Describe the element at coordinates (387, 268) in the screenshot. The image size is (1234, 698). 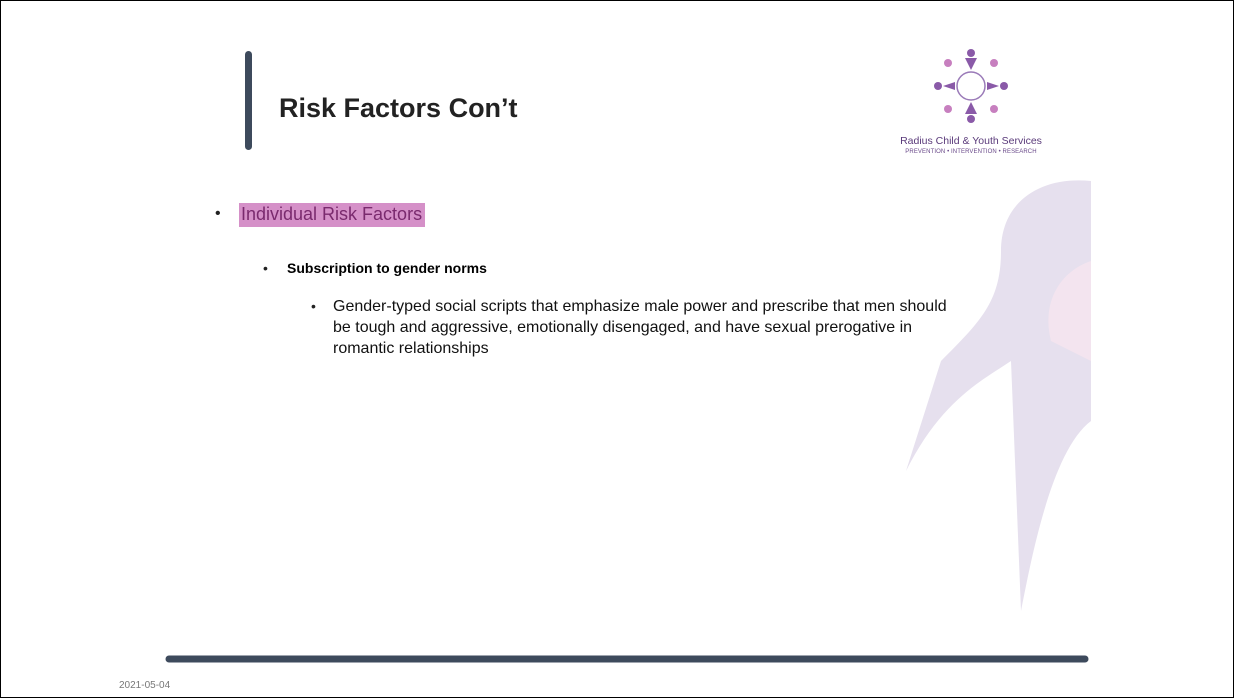
I see `bullet: Subscription to gender norms` at that location.